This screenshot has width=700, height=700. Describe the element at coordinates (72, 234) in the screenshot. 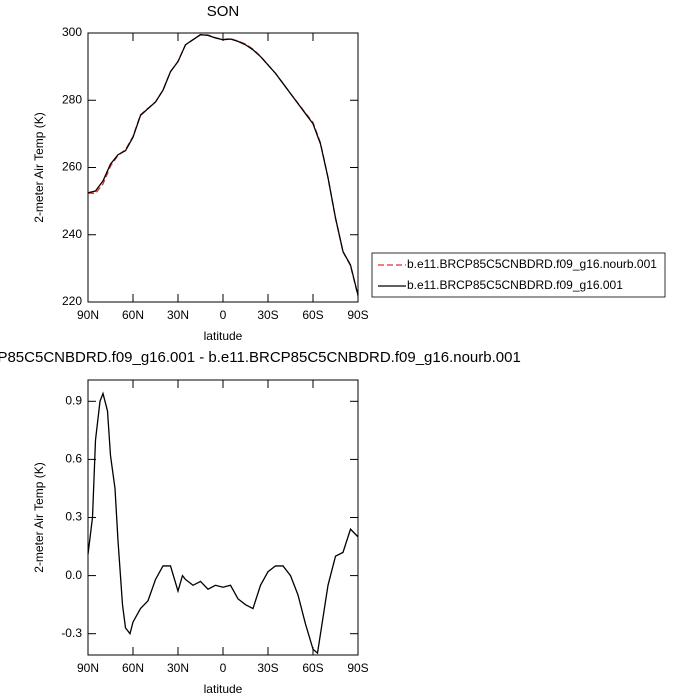

I see `y-tick-label: 240` at that location.